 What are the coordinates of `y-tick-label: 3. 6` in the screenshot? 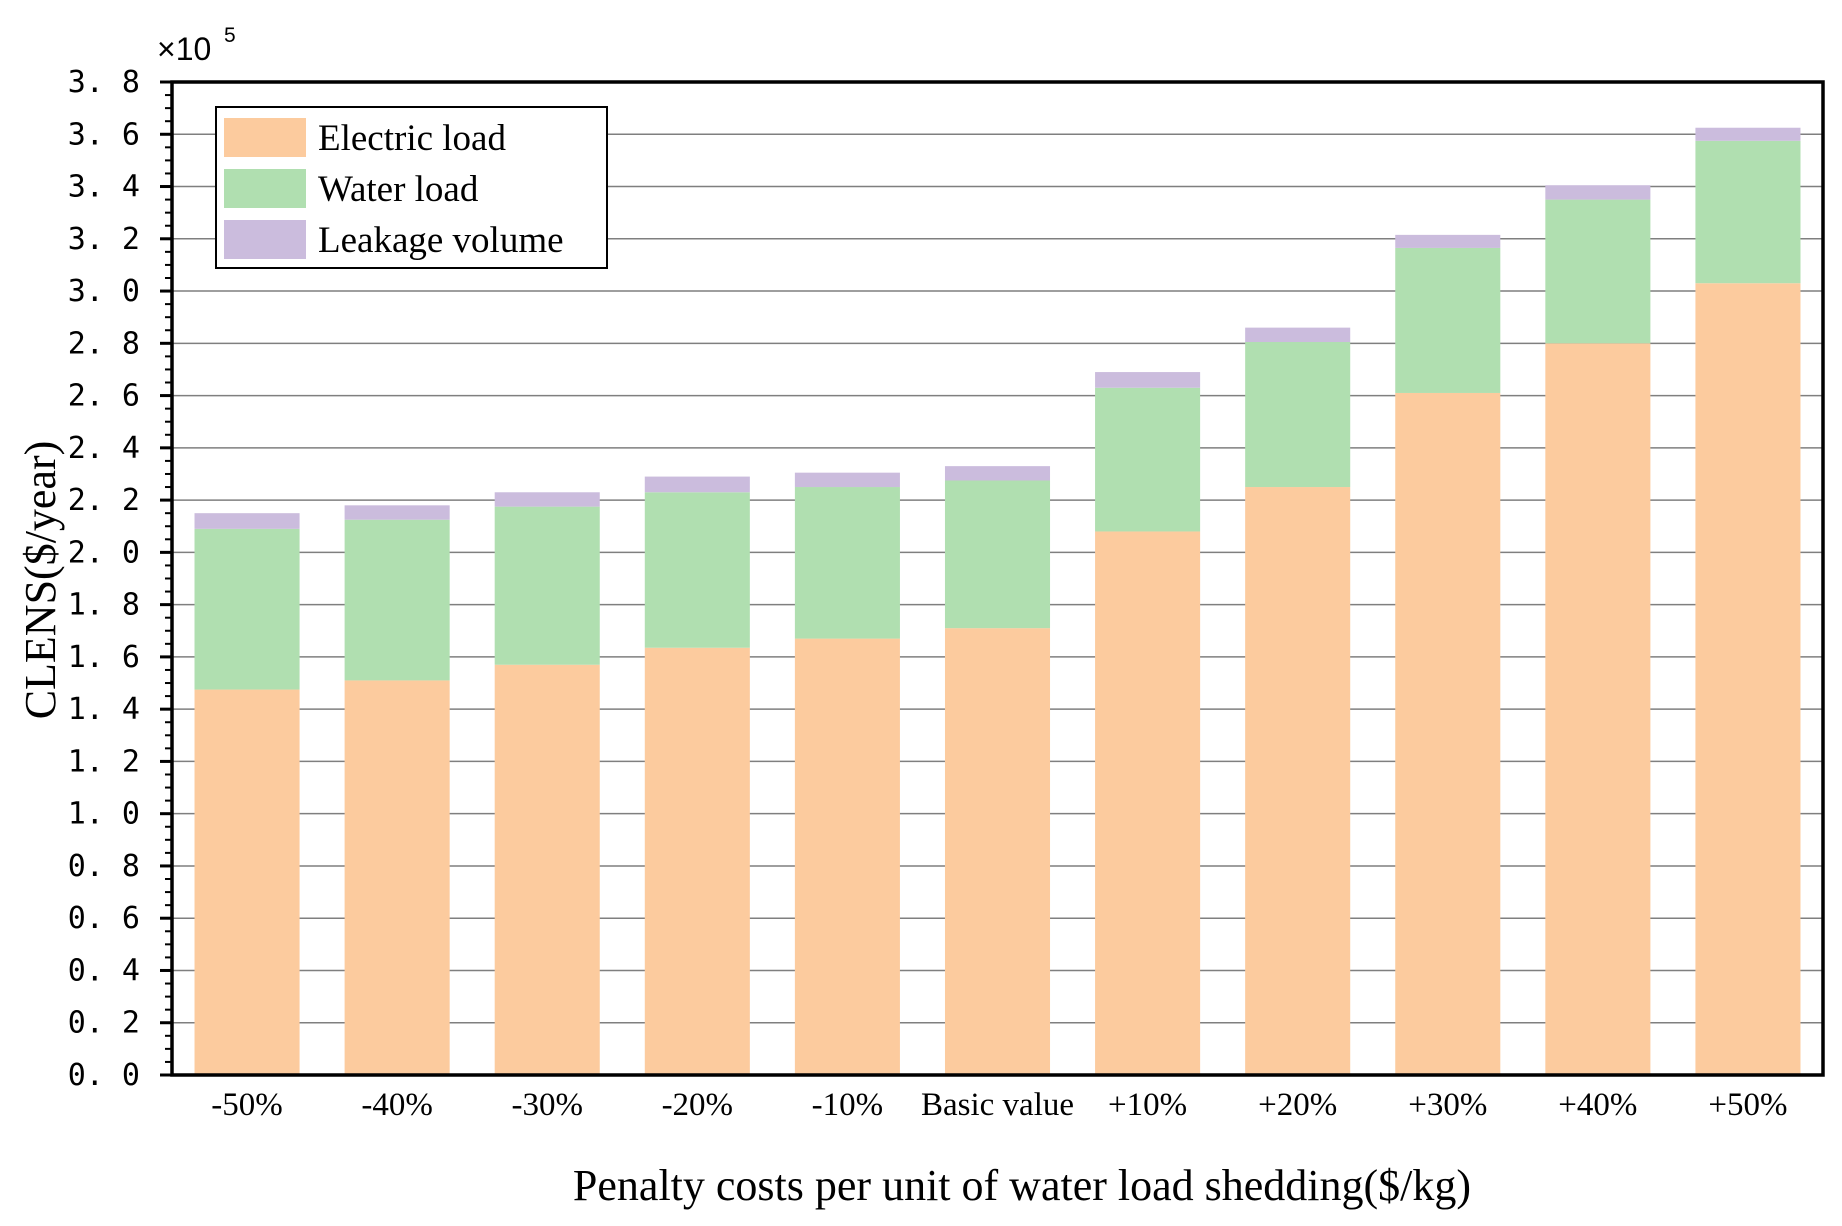 It's located at (104, 134).